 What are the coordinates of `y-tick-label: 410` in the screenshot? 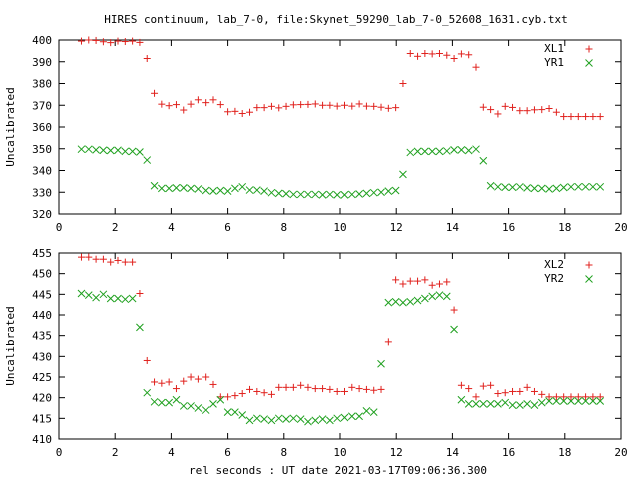 It's located at (42, 439).